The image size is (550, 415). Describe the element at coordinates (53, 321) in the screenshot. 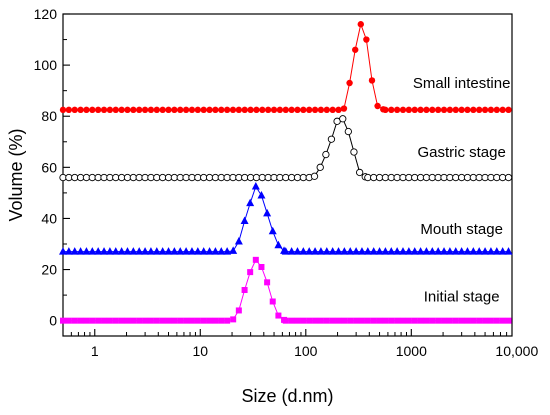

I see `y-tick-label: 0` at that location.